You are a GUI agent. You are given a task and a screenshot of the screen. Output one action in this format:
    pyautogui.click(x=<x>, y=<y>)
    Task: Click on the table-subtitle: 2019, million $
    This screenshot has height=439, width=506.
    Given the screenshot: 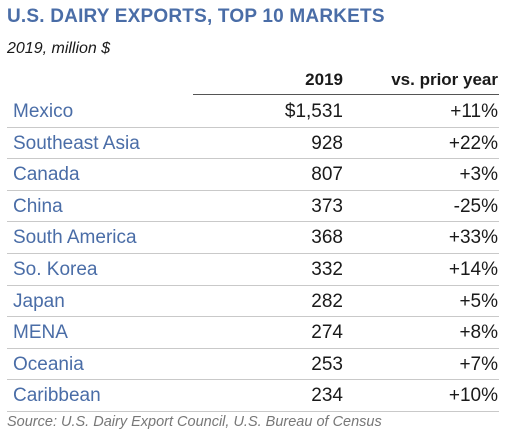 What is the action you would take?
    pyautogui.click(x=59, y=48)
    